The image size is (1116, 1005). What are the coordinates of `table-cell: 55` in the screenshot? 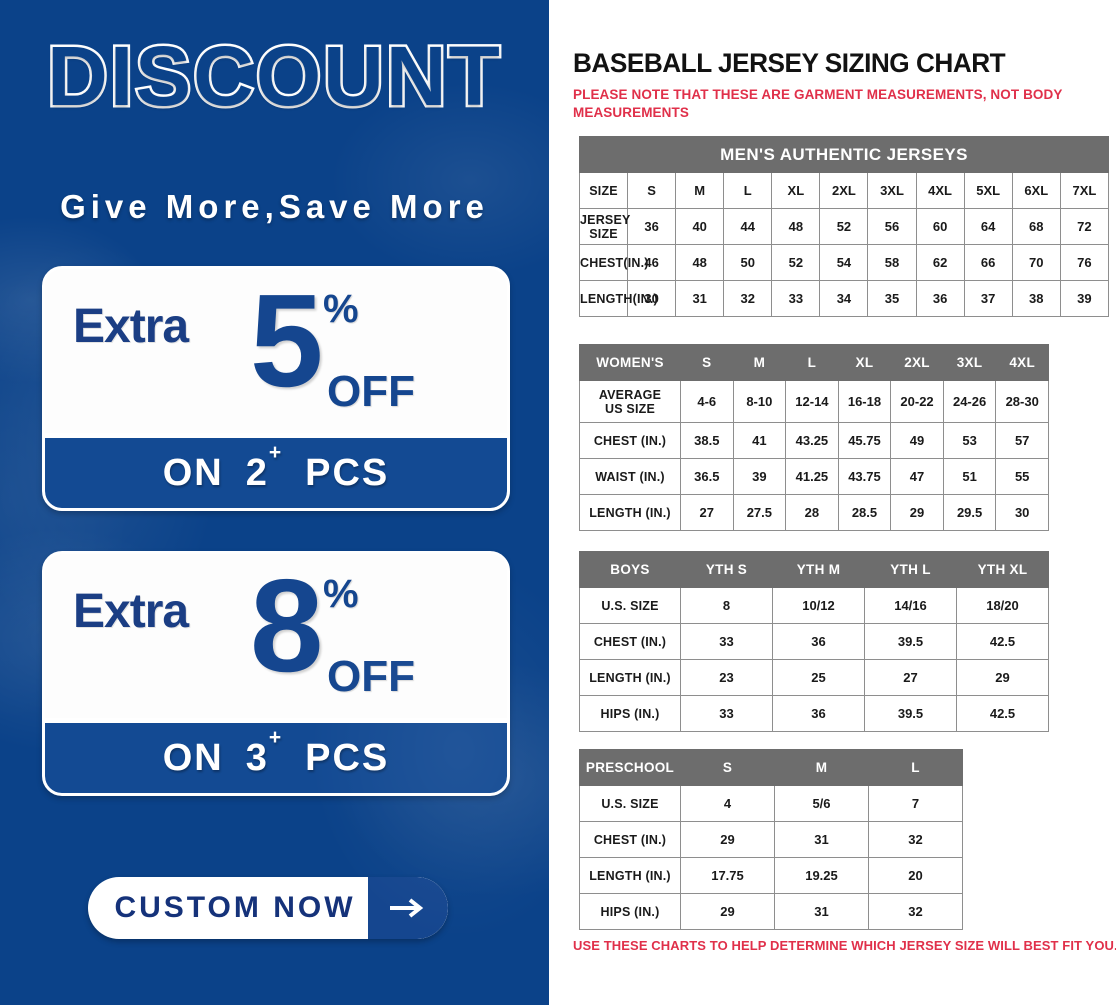 It's located at (1022, 476).